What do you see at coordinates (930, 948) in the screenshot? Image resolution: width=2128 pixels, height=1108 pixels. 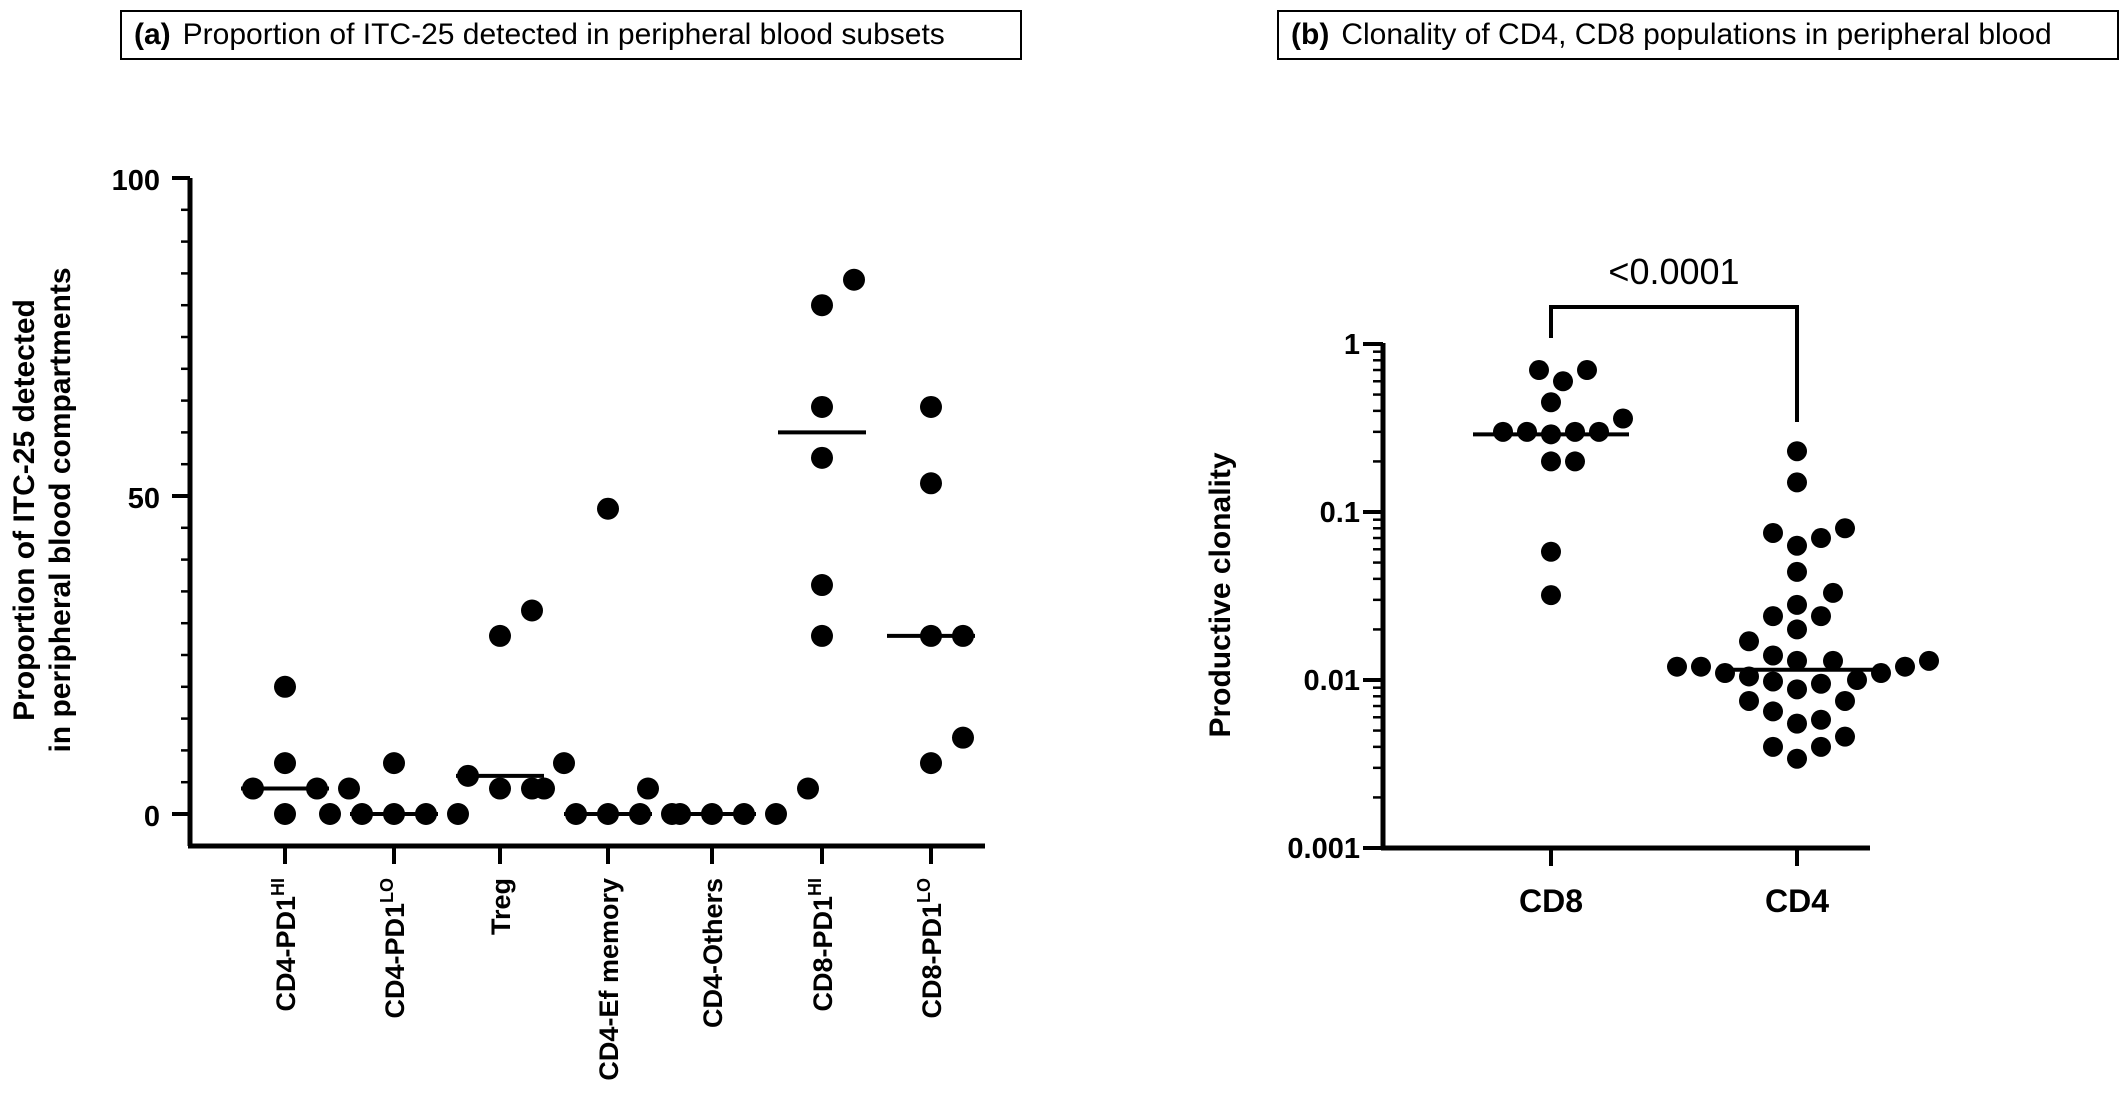 I see `category-label: CD8-PD1LO` at bounding box center [930, 948].